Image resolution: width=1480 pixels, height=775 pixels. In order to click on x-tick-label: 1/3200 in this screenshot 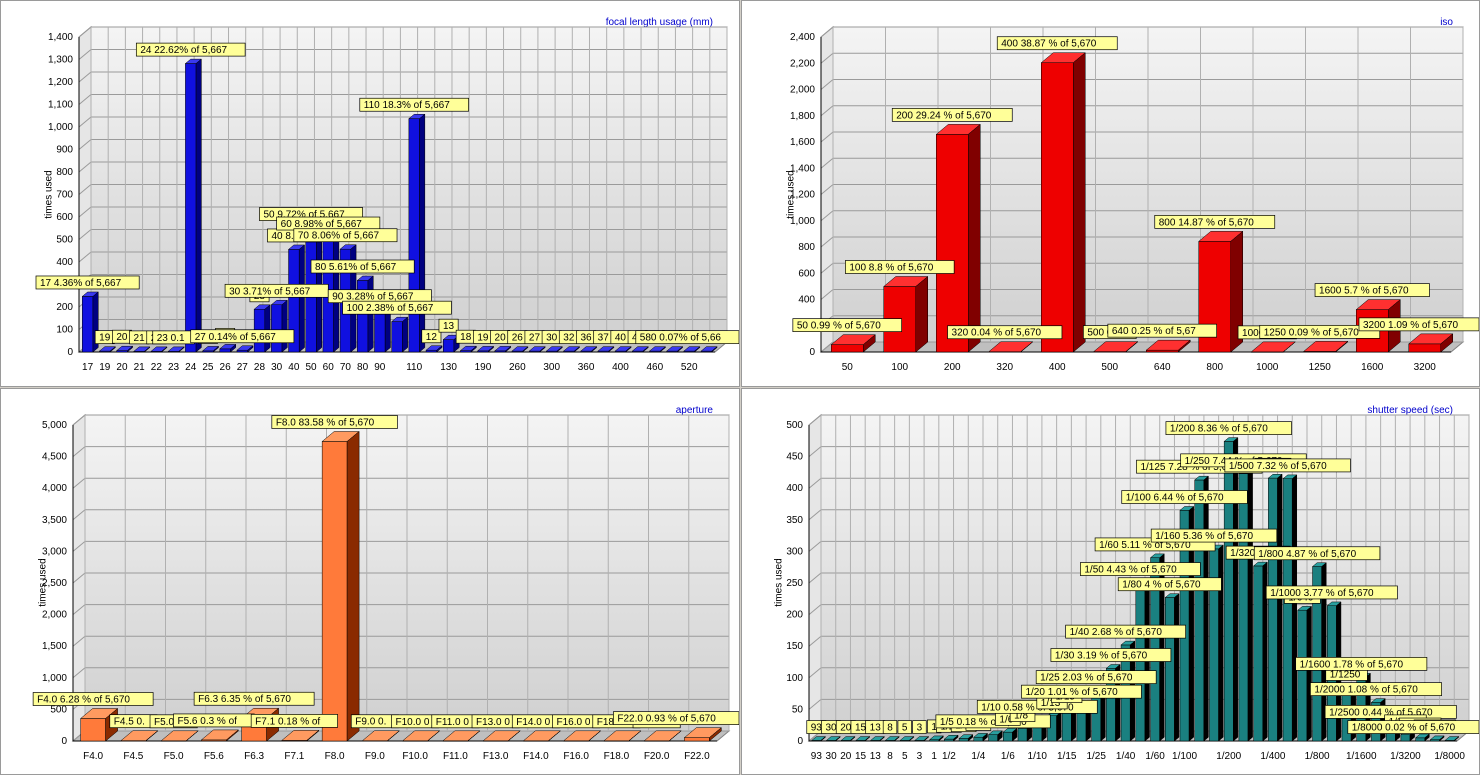, I will do `click(1405, 756)`.